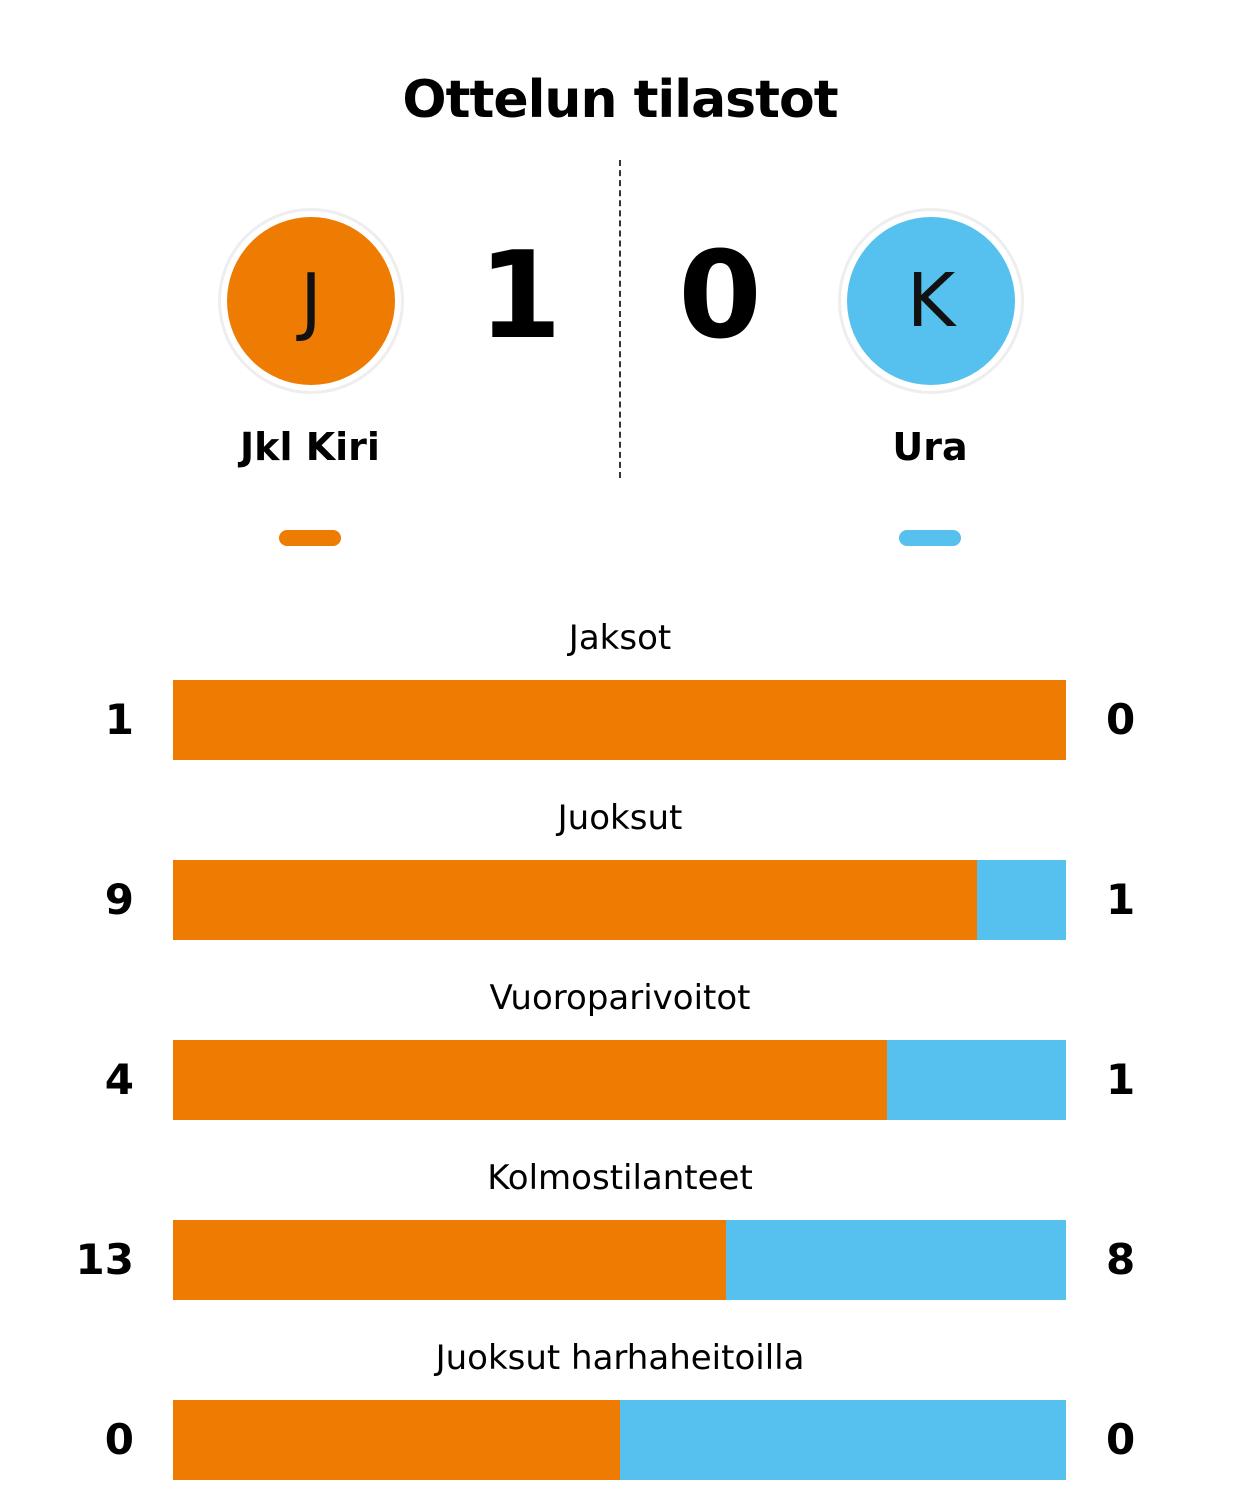 The height and width of the screenshot is (1500, 1240). Describe the element at coordinates (930, 447) in the screenshot. I see `away-team-name: Ura` at that location.